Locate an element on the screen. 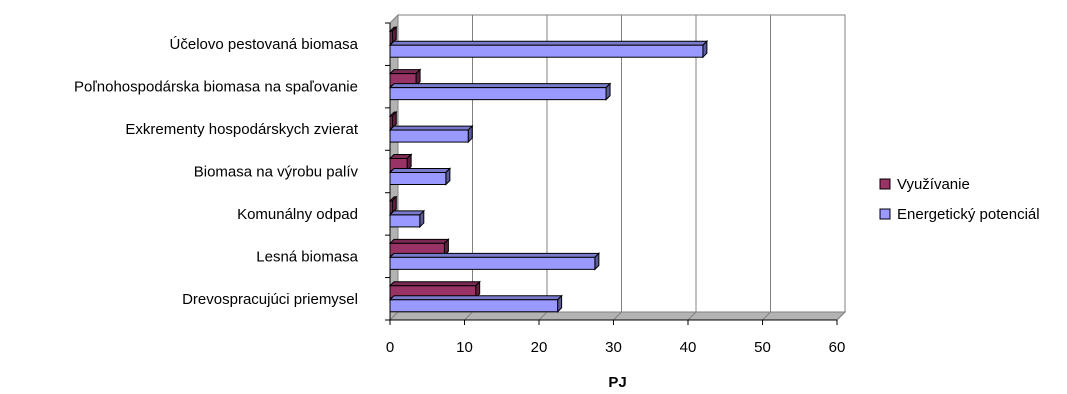  category-label: Účelovo pestovaná biomasa is located at coordinates (264, 44).